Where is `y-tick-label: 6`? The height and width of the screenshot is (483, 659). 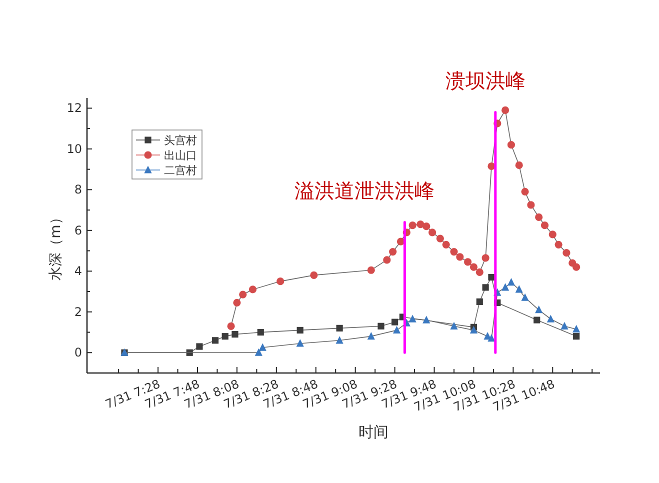
y-tick-label: 6 is located at coordinates (78, 230).